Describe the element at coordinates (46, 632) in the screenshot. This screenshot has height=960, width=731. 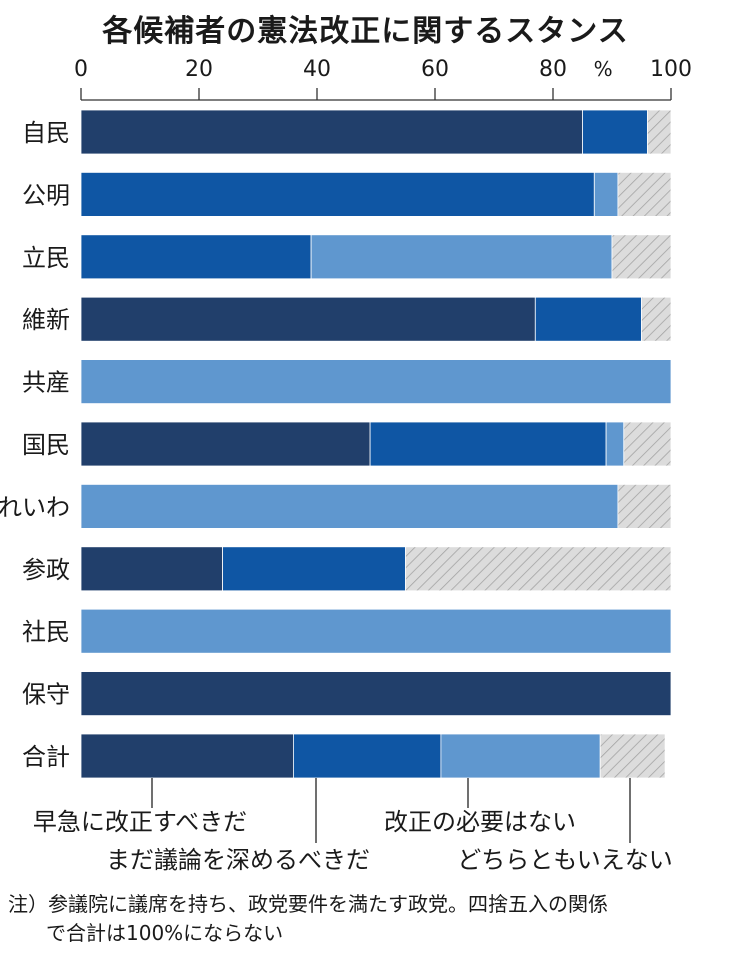
I see `category-label: 社民` at that location.